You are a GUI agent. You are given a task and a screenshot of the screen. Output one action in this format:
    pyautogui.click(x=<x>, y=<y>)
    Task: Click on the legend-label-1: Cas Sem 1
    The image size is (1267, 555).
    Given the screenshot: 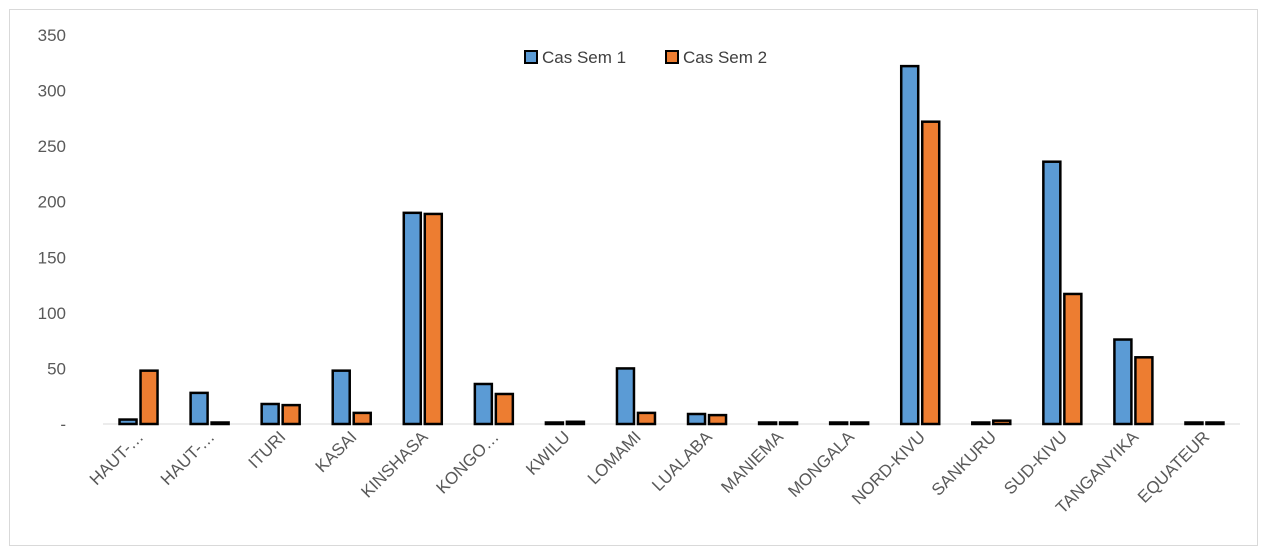 What is the action you would take?
    pyautogui.click(x=584, y=57)
    